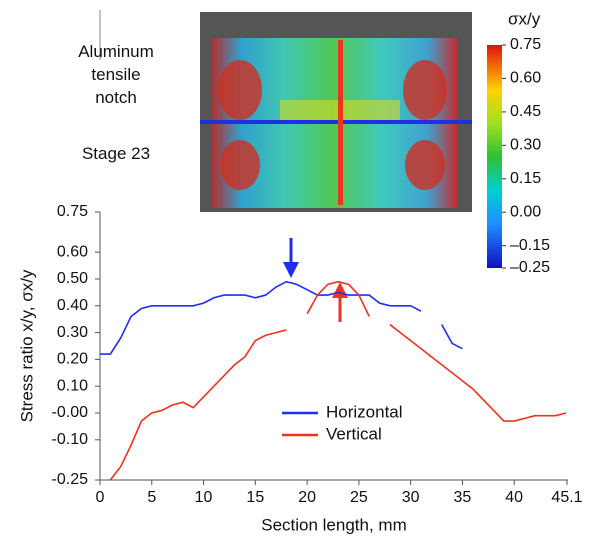 The height and width of the screenshot is (542, 598). I want to click on annotation: Stage 23, so click(116, 153).